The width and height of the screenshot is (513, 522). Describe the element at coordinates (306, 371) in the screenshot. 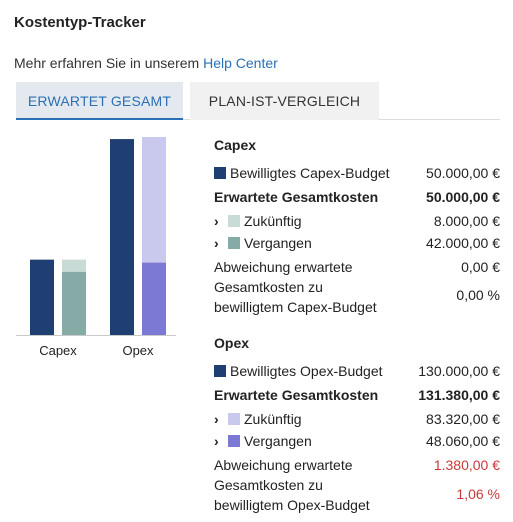

I see `opex-budget-label: Bewilligtes Opex-Budget` at that location.